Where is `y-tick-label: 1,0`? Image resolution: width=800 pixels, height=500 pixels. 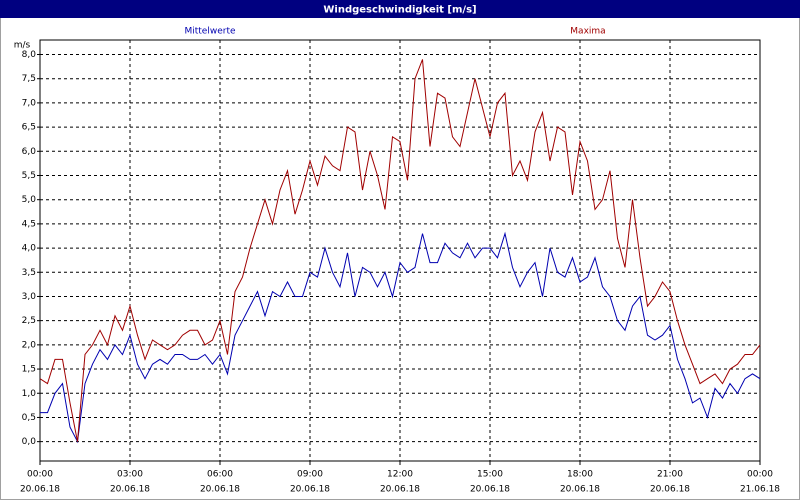
y-tick-label: 1,0 is located at coordinates (29, 394).